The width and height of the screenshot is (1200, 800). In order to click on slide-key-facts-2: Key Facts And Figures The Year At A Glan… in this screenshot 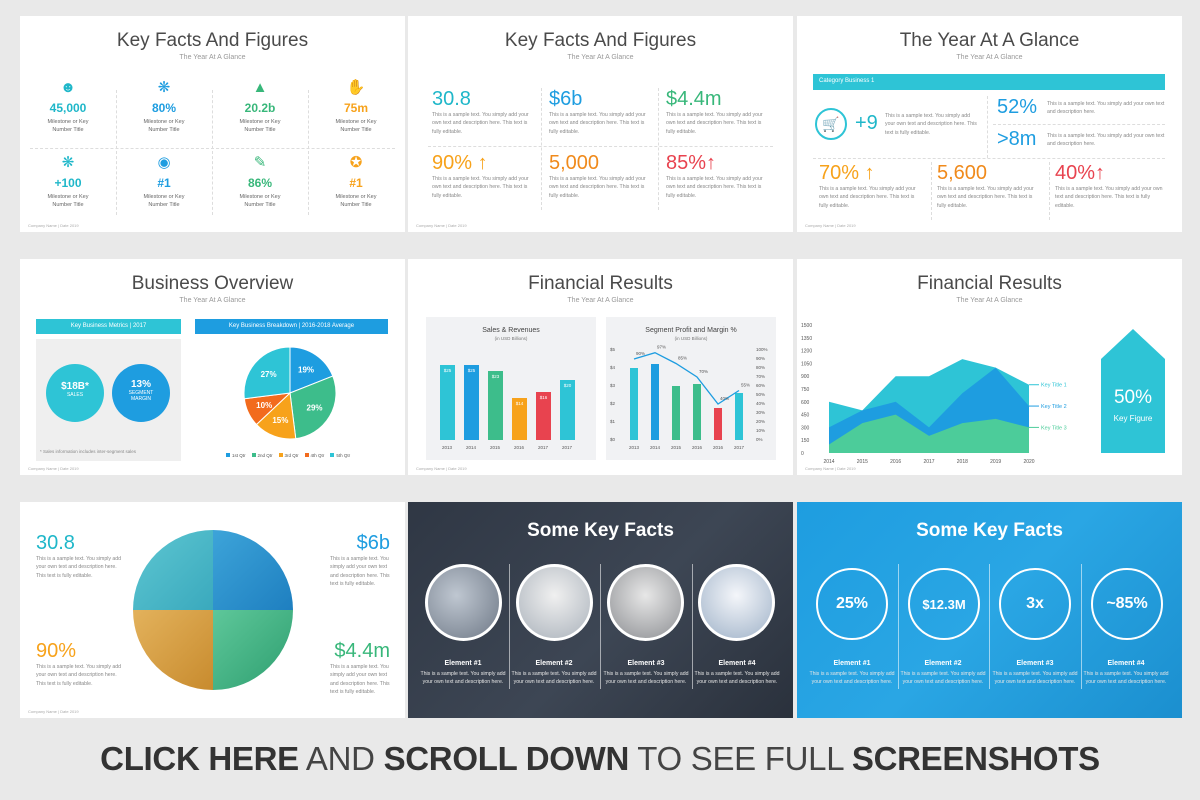, I will do `click(600, 124)`.